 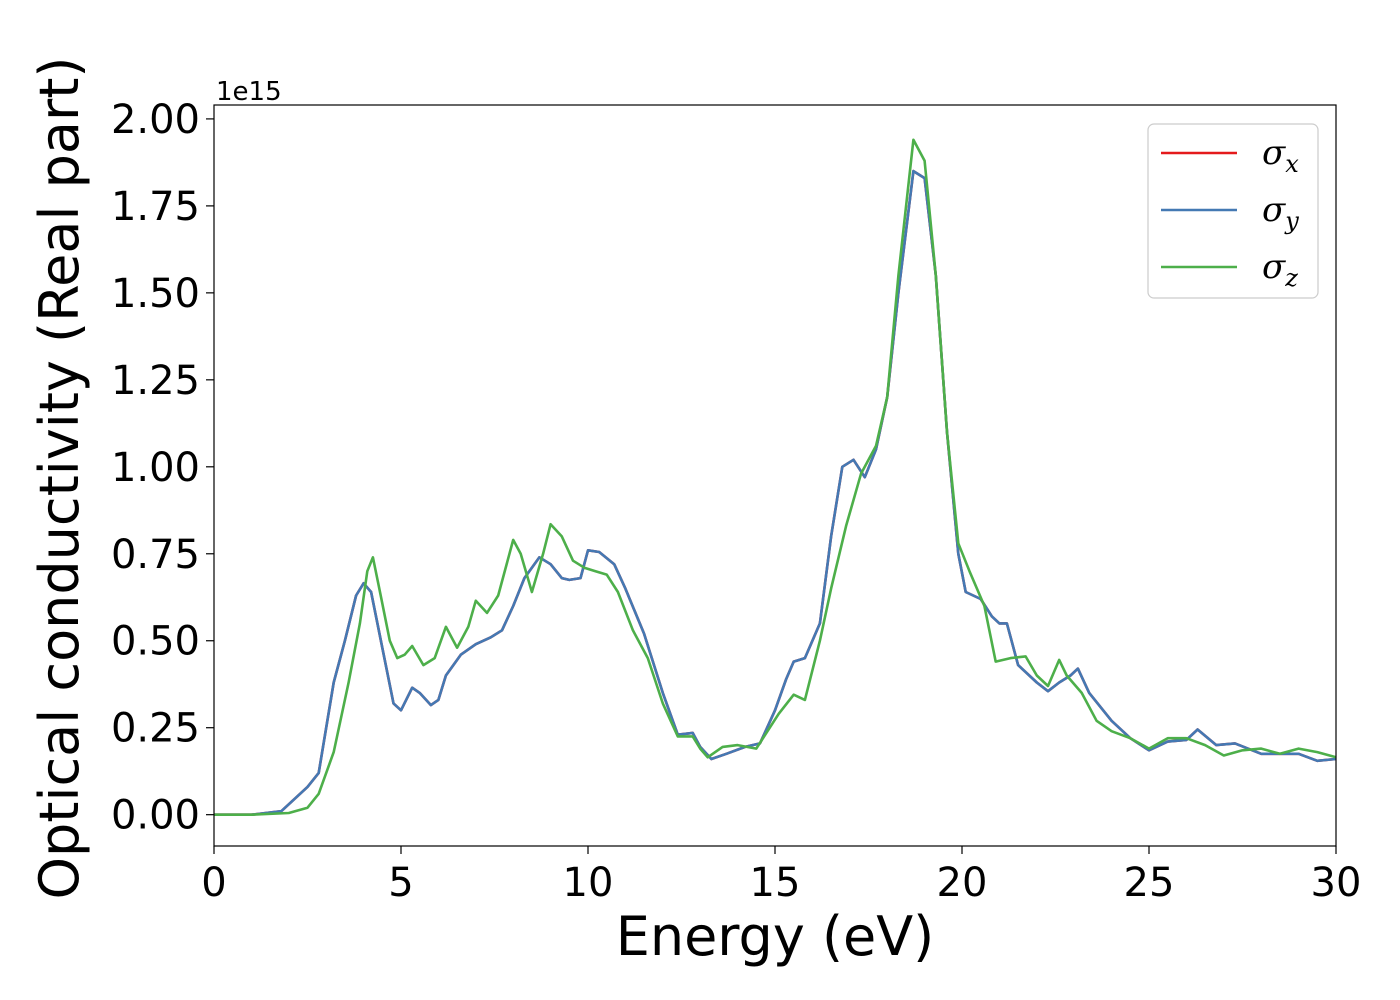 I want to click on legend-label-subscript: x, so click(x=1292, y=164).